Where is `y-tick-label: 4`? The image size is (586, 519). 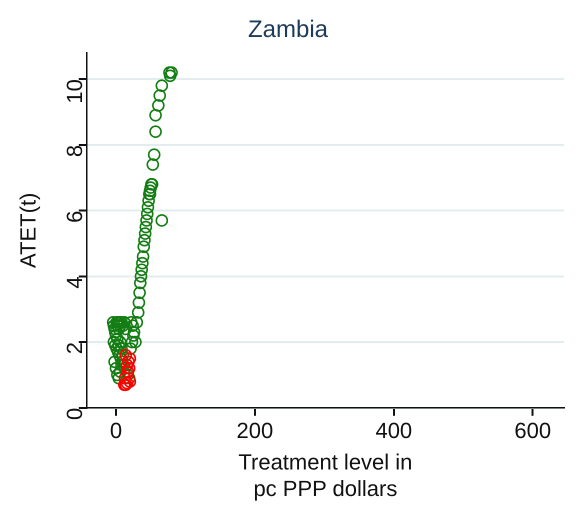 y-tick-label: 4 is located at coordinates (74, 282).